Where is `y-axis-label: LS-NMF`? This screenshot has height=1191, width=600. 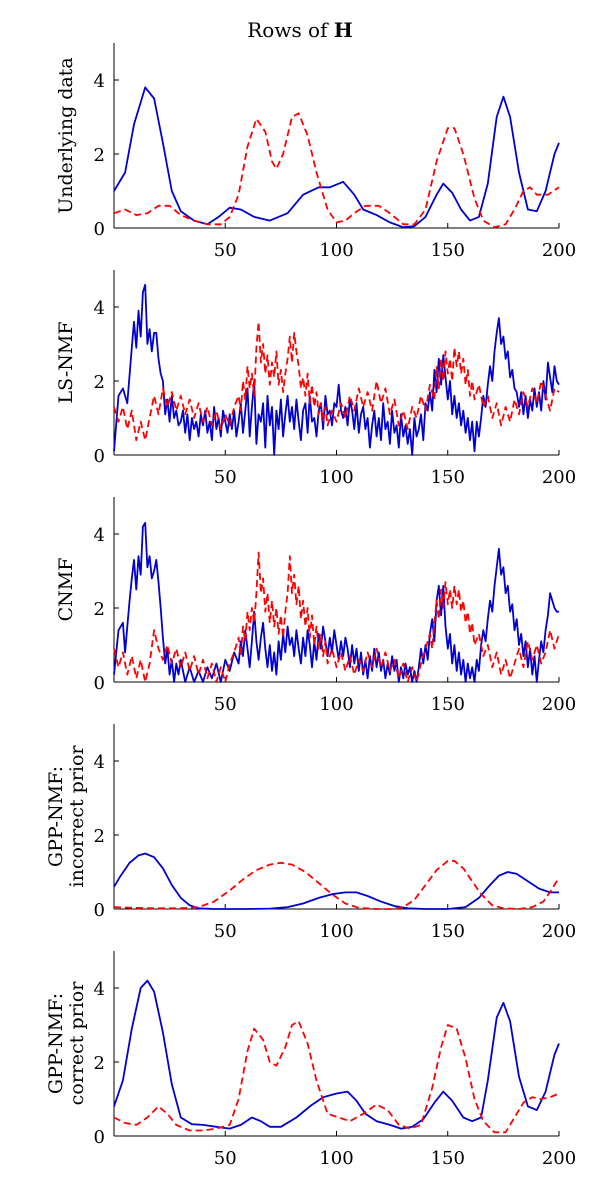
y-axis-label: LS-NMF is located at coordinates (66, 362).